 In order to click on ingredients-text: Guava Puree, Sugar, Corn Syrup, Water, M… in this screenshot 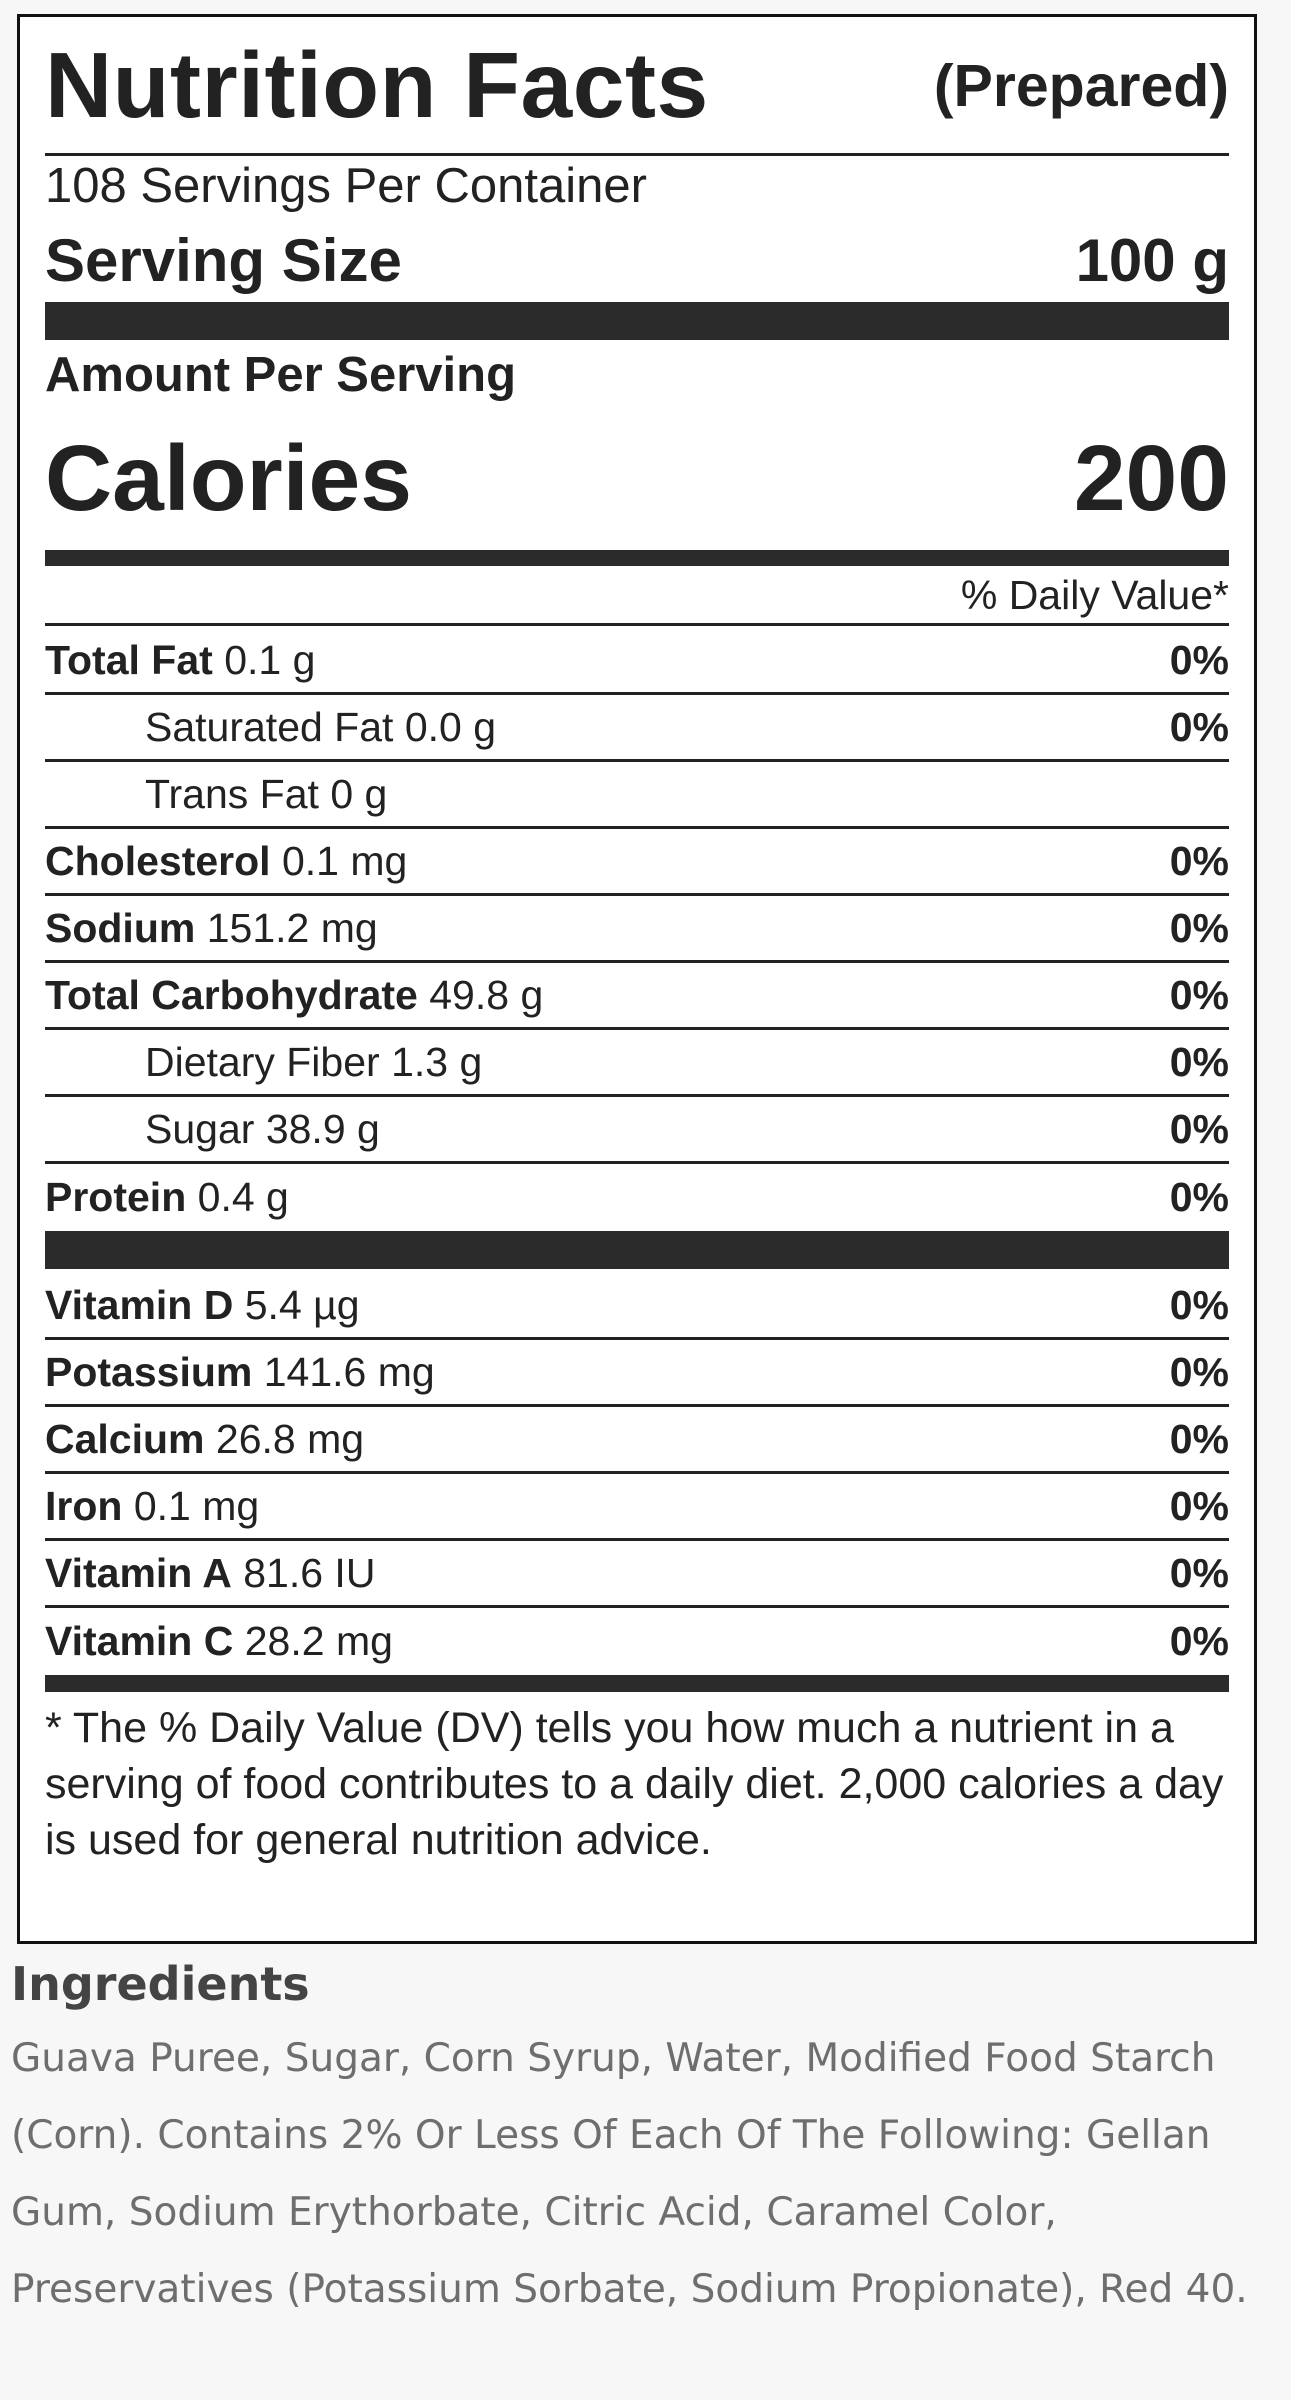, I will do `click(629, 2174)`.